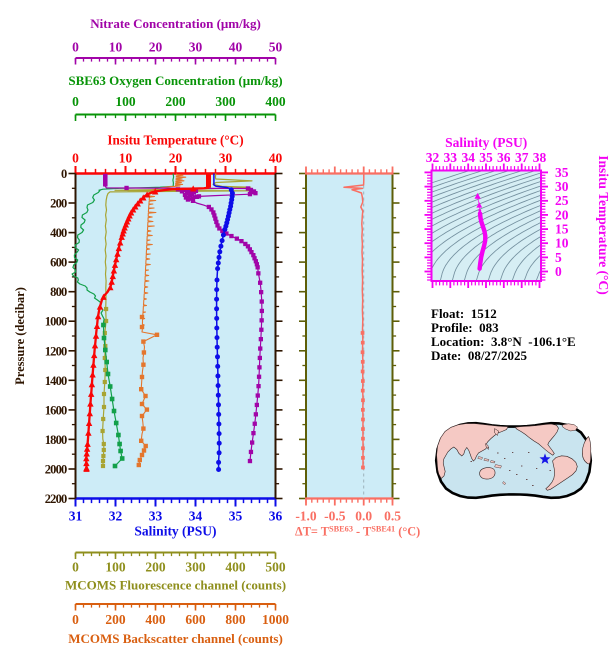 This screenshot has height=668, width=609. What do you see at coordinates (562, 200) in the screenshot?
I see `svg-text: 25` at bounding box center [562, 200].